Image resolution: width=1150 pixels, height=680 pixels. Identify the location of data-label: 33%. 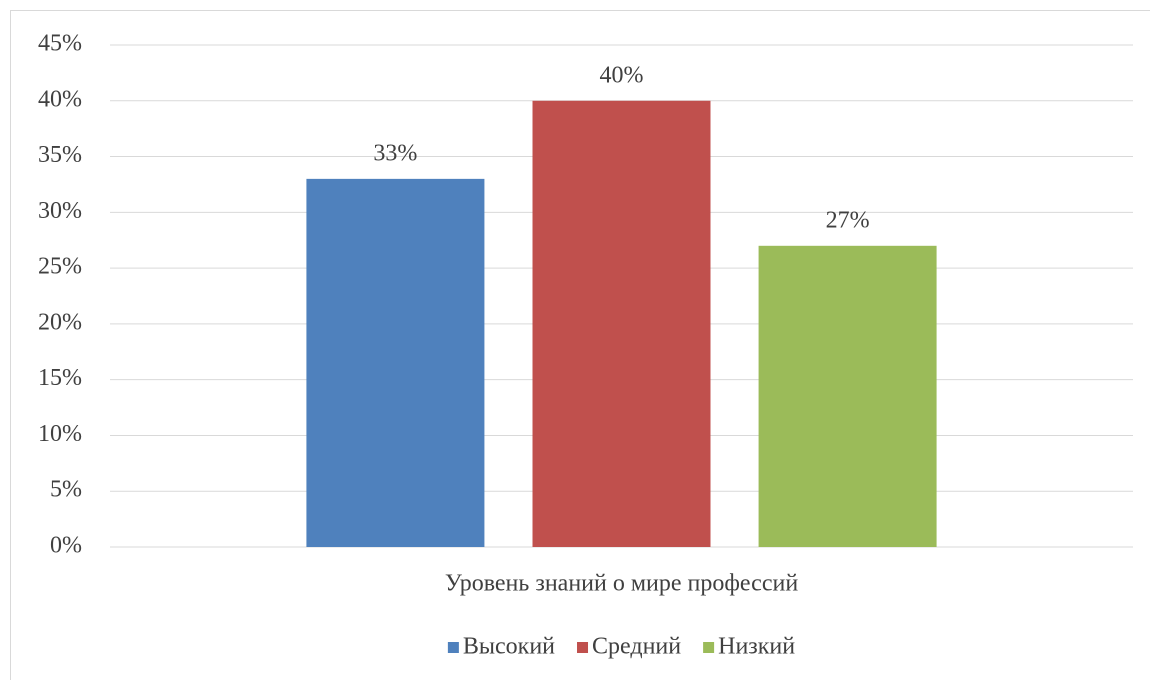
(395, 153).